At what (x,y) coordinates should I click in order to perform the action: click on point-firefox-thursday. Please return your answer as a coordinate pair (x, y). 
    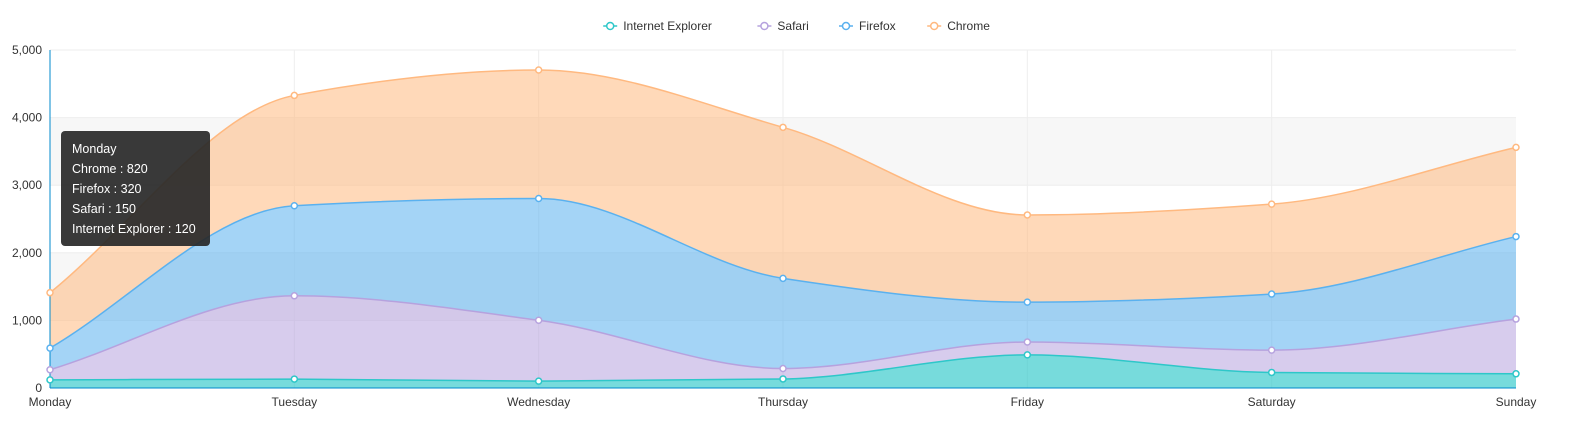
    Looking at the image, I should click on (783, 278).